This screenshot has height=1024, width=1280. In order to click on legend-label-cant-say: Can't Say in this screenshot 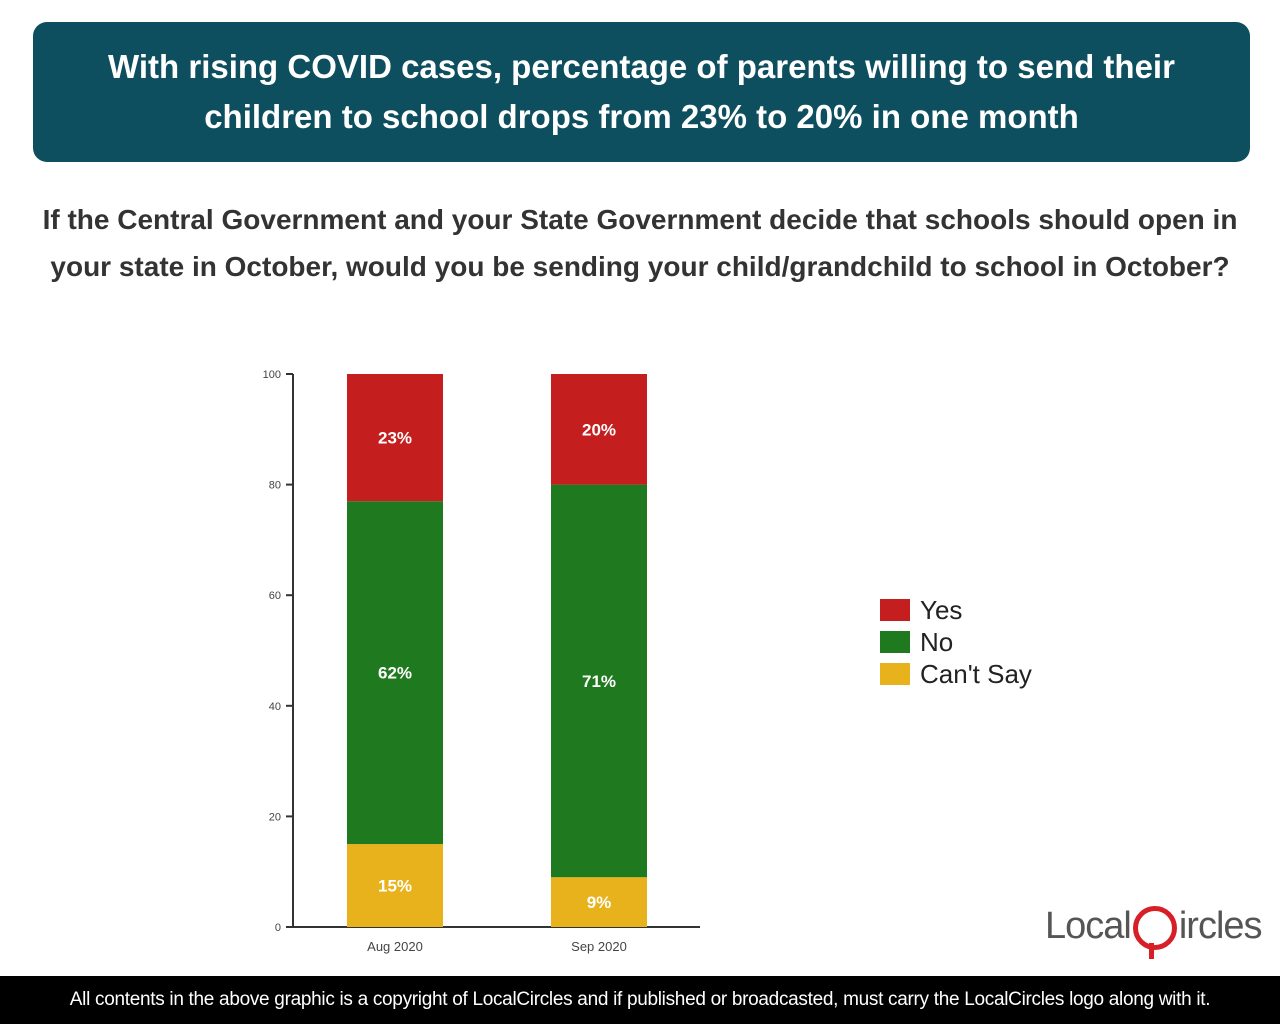, I will do `click(976, 673)`.